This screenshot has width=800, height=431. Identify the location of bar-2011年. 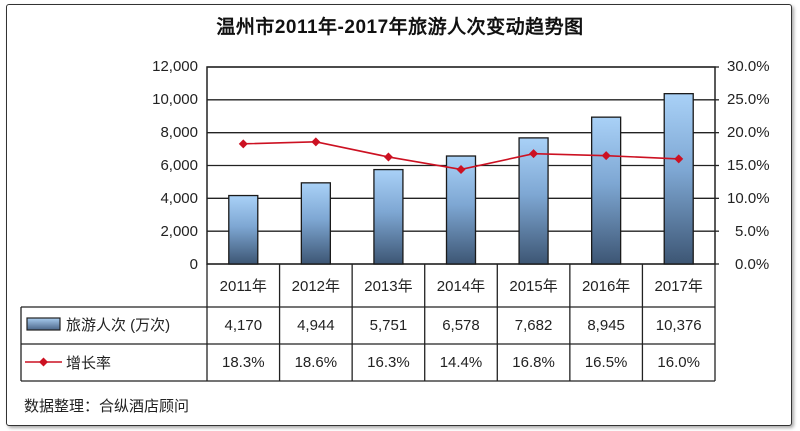
(243, 229).